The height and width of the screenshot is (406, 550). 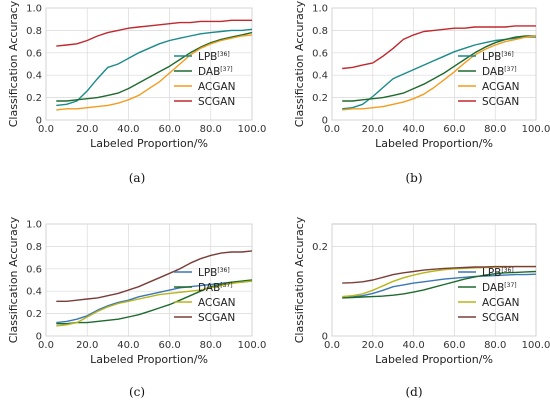 What do you see at coordinates (137, 392) in the screenshot?
I see `panel-caption: (c)` at bounding box center [137, 392].